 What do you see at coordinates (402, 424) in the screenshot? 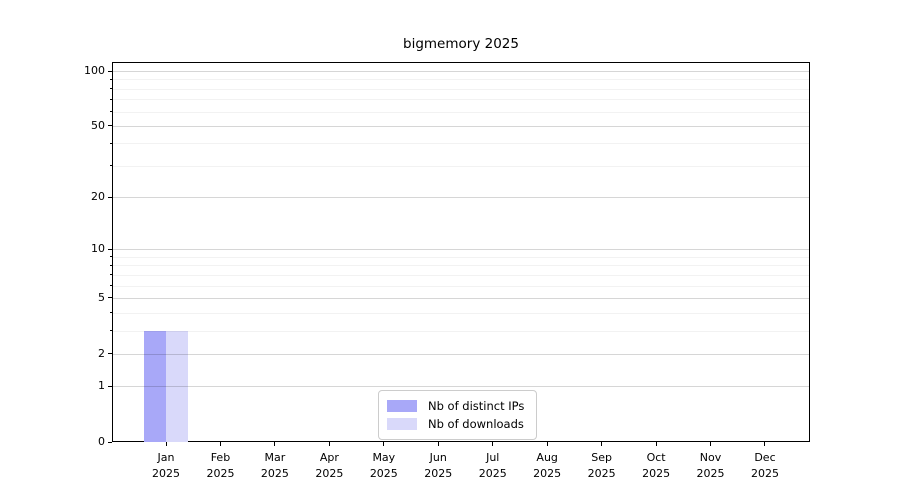
I see `legend-swatch-nb-of-downloads` at bounding box center [402, 424].